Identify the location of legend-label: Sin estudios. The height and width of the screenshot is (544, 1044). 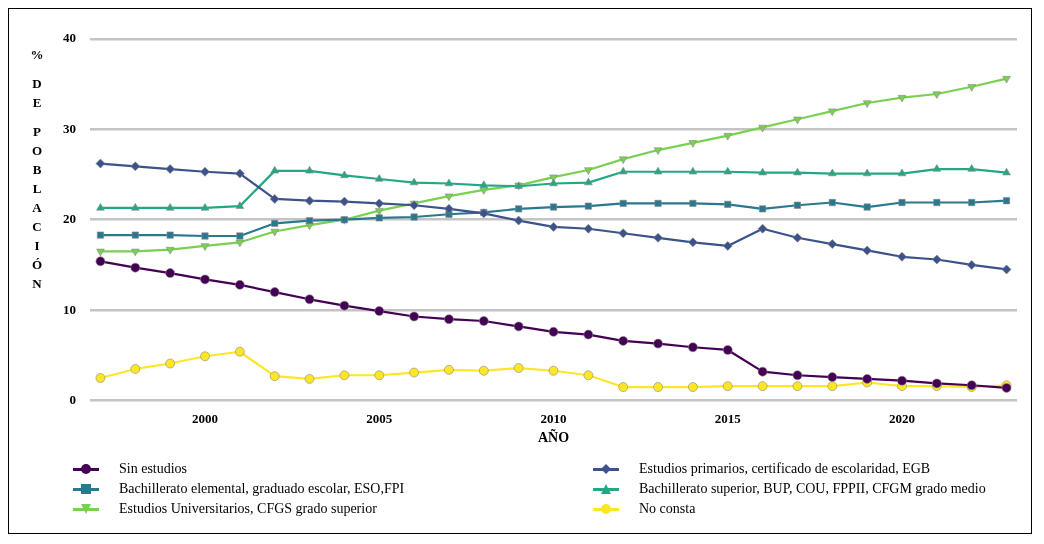
(153, 469).